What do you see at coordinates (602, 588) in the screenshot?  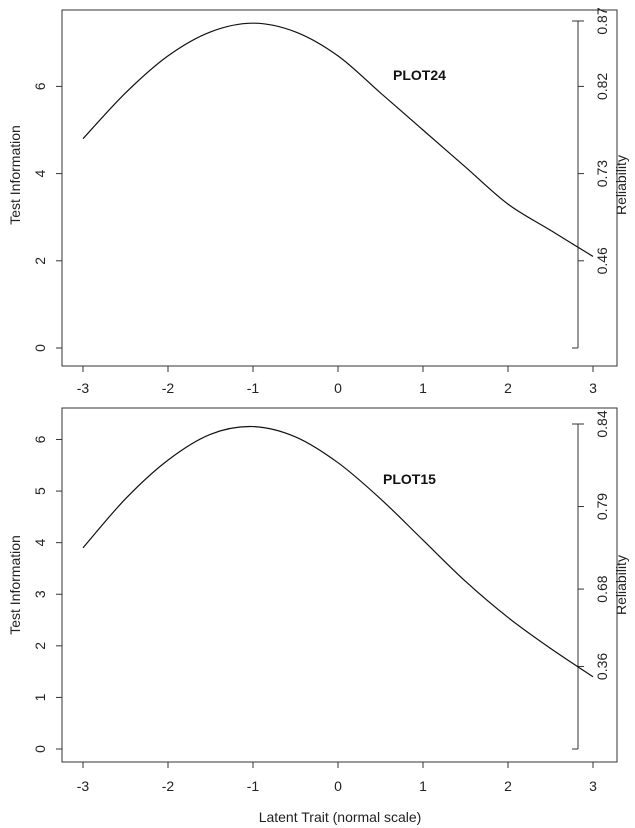 I see `reliability-tick-label: 0.68` at bounding box center [602, 588].